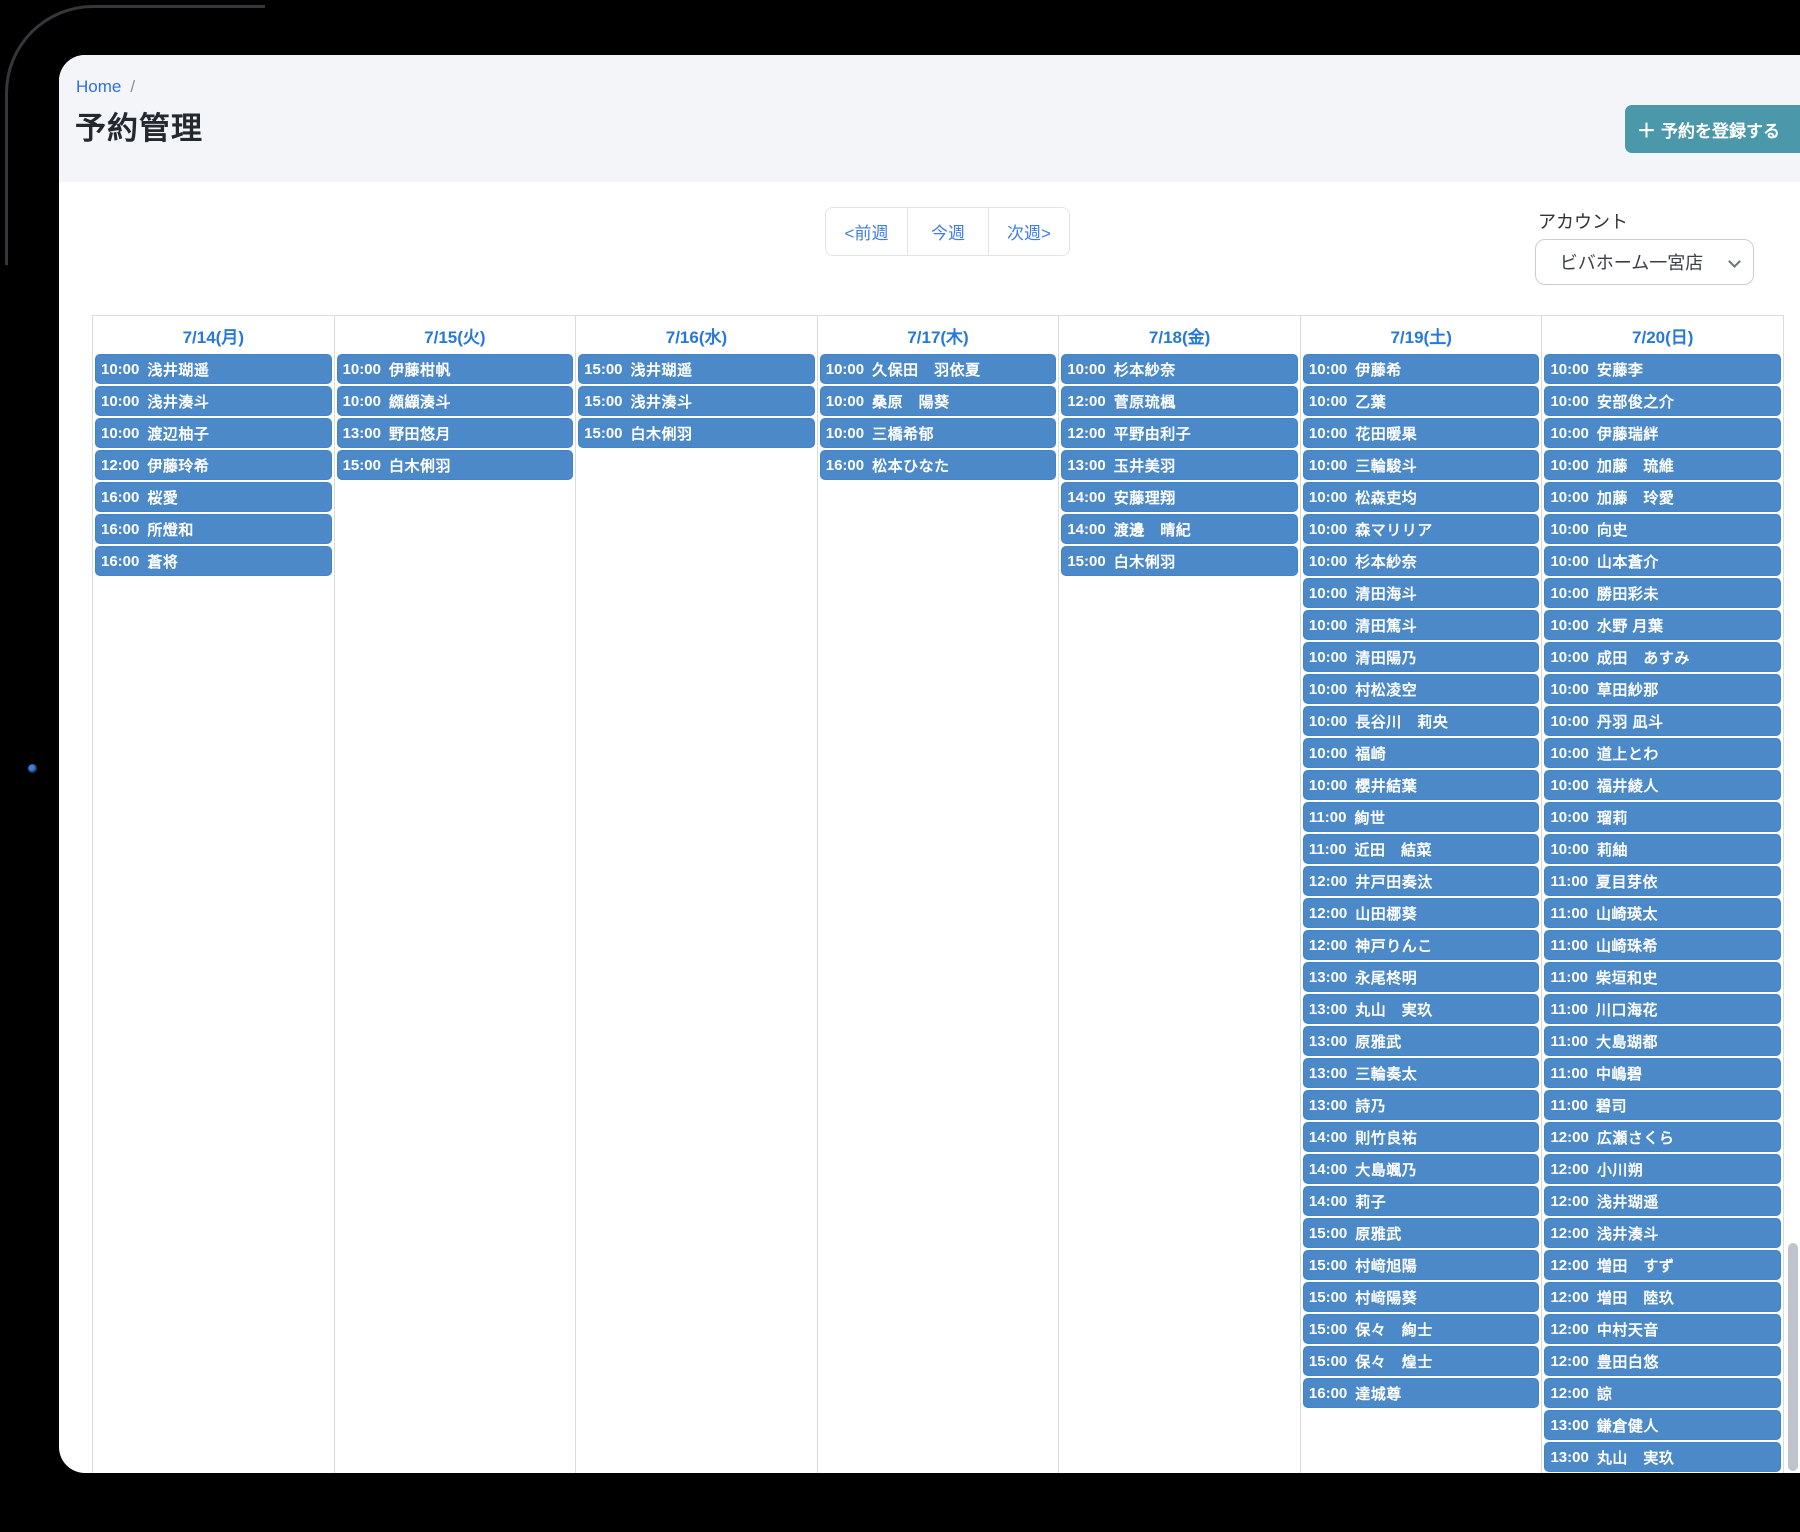  I want to click on event-chip: 12:00 菅原琉楓, so click(1179, 401).